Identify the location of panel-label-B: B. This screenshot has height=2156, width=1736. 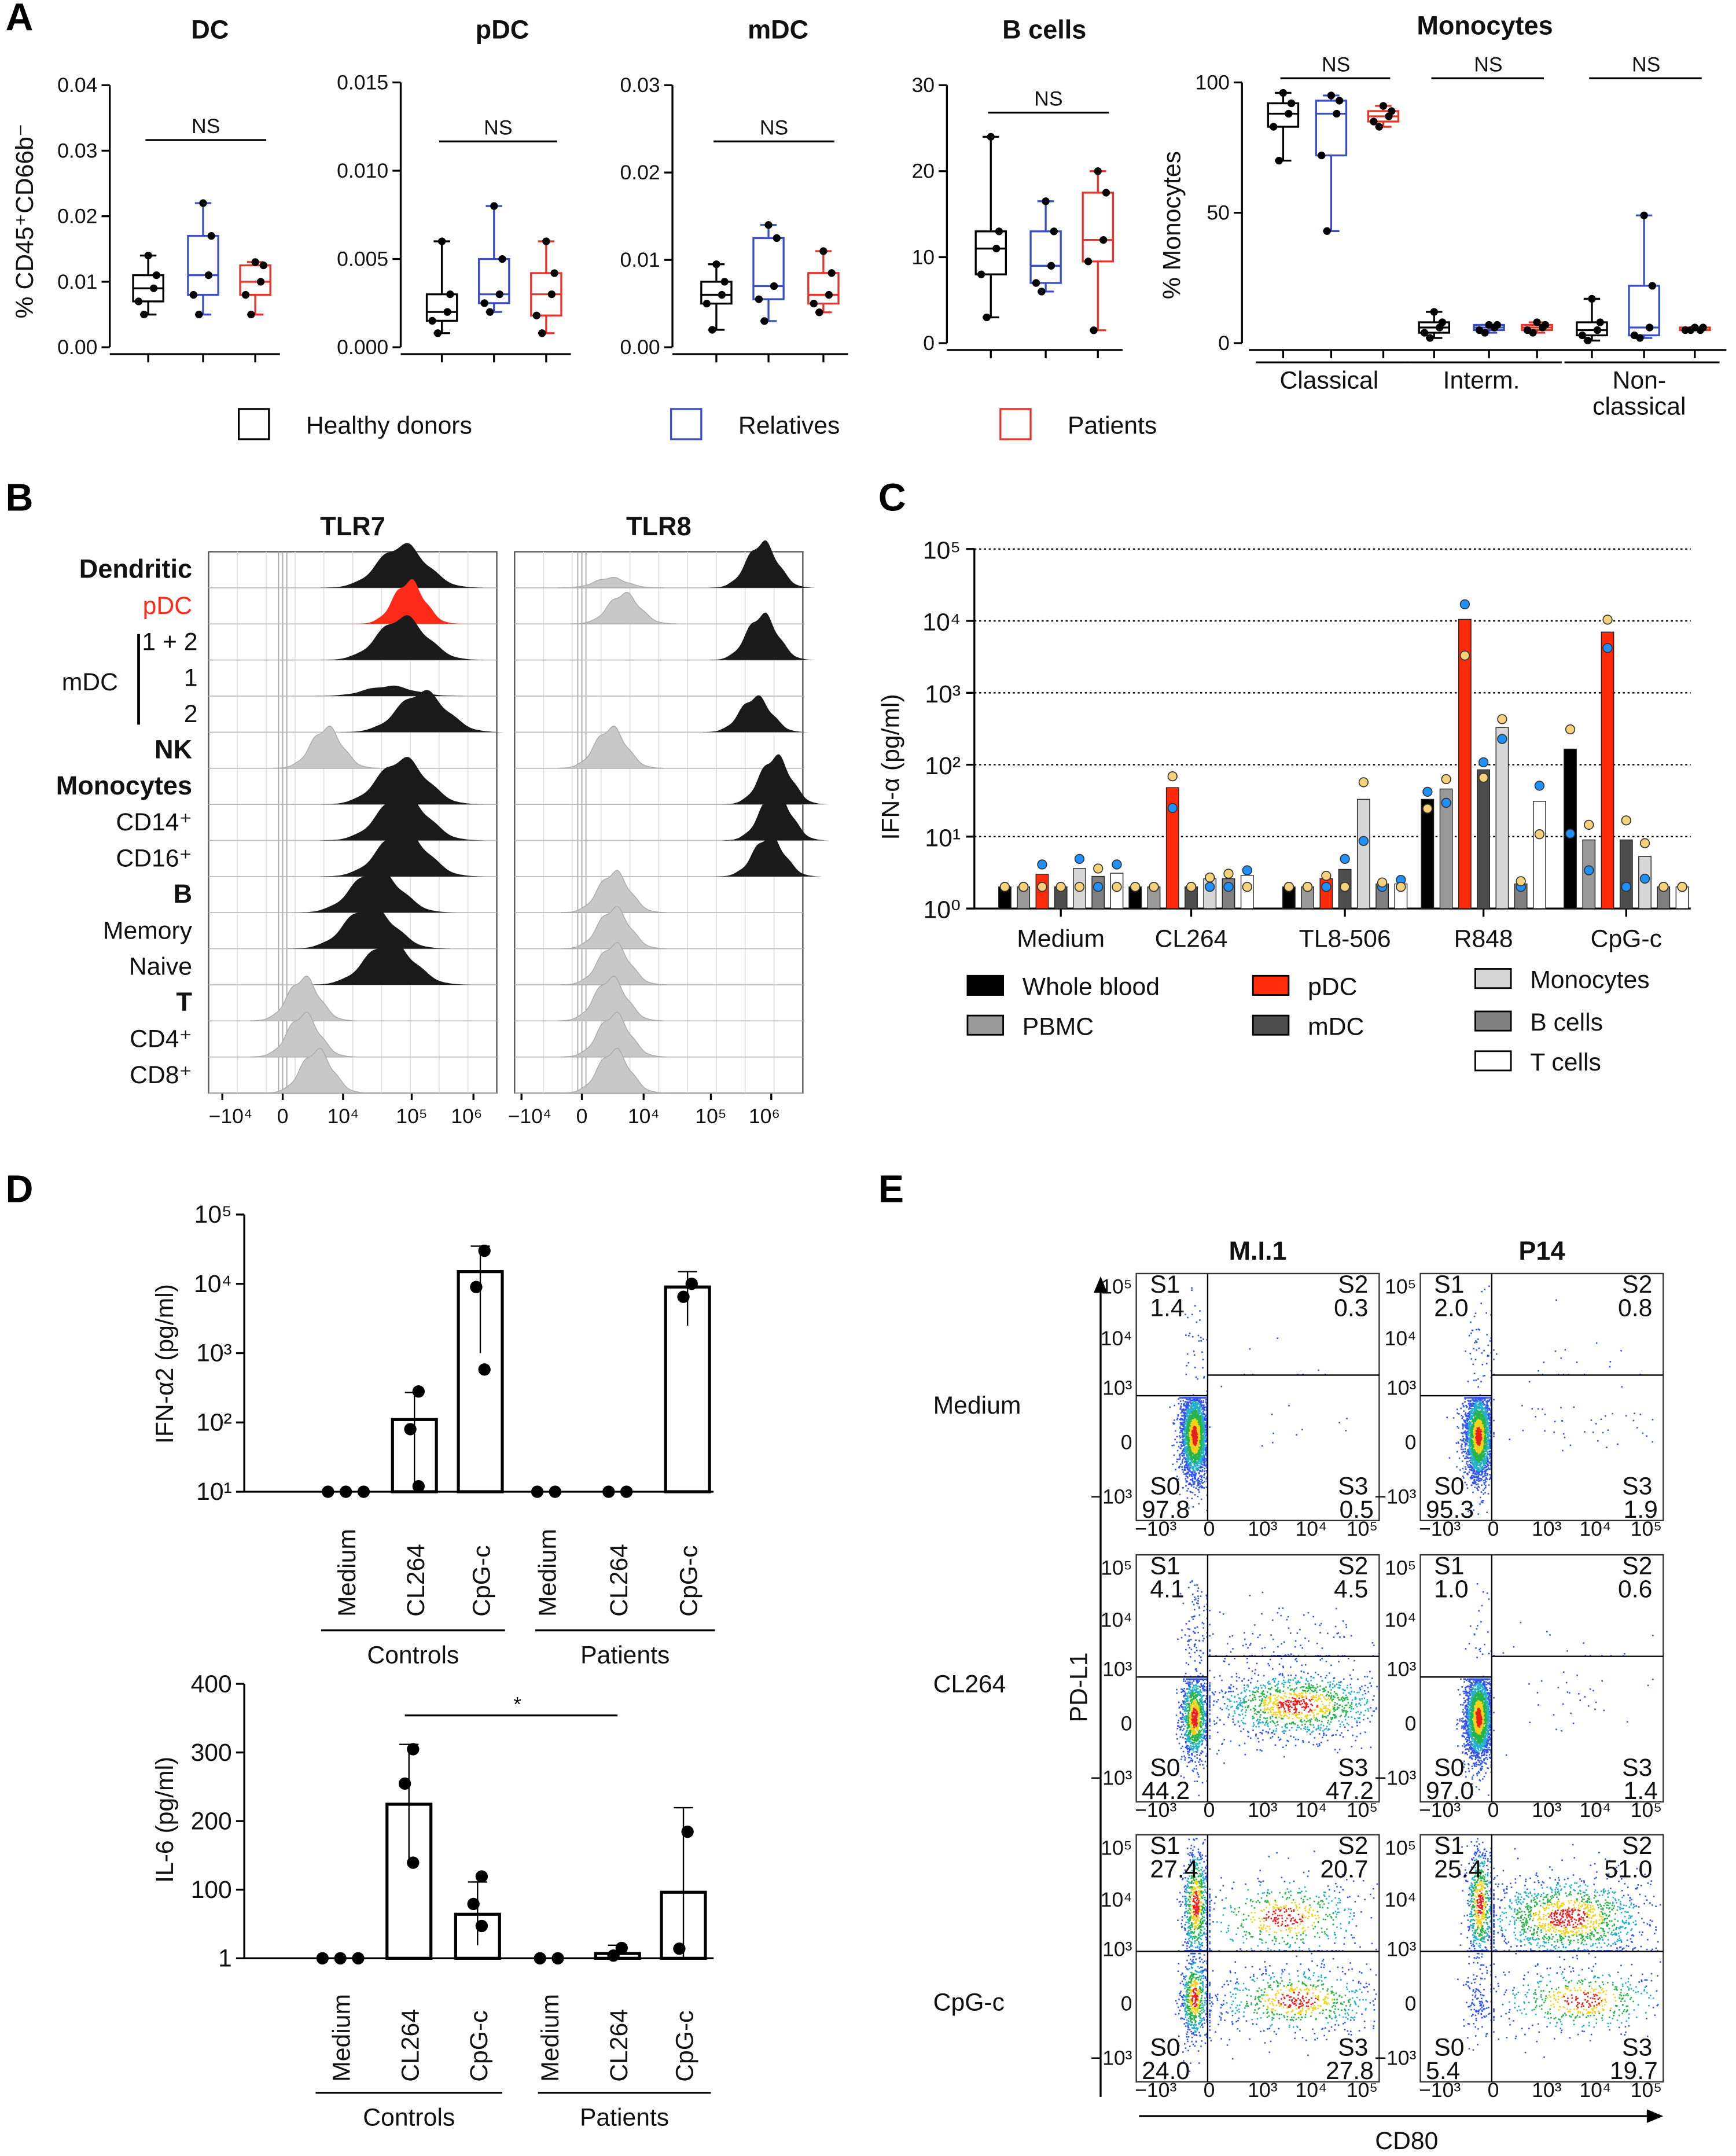
(19, 498).